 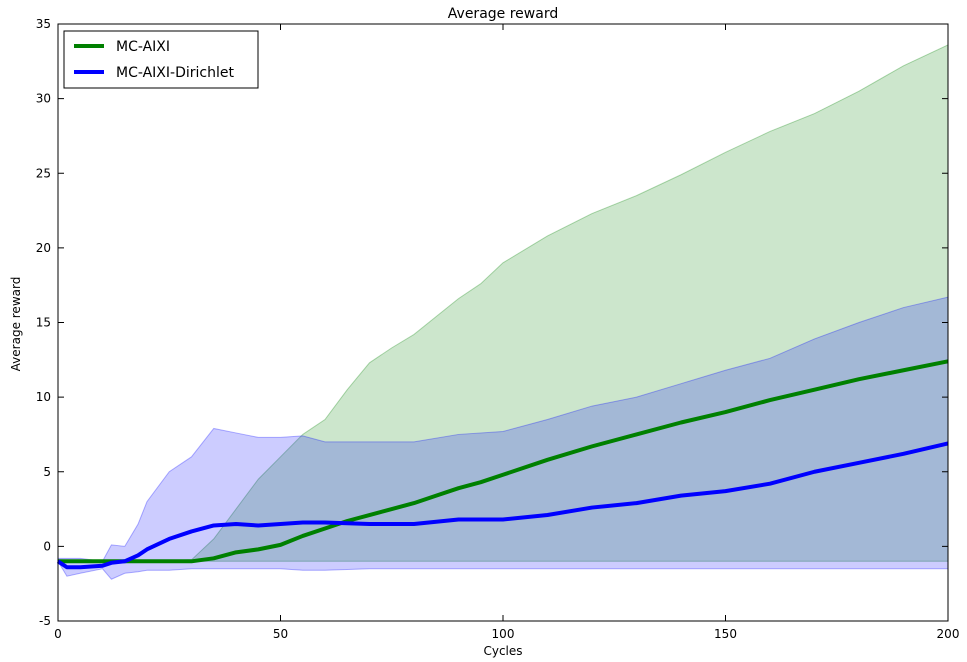 I want to click on y-axis-label: Average reward, so click(x=16, y=324).